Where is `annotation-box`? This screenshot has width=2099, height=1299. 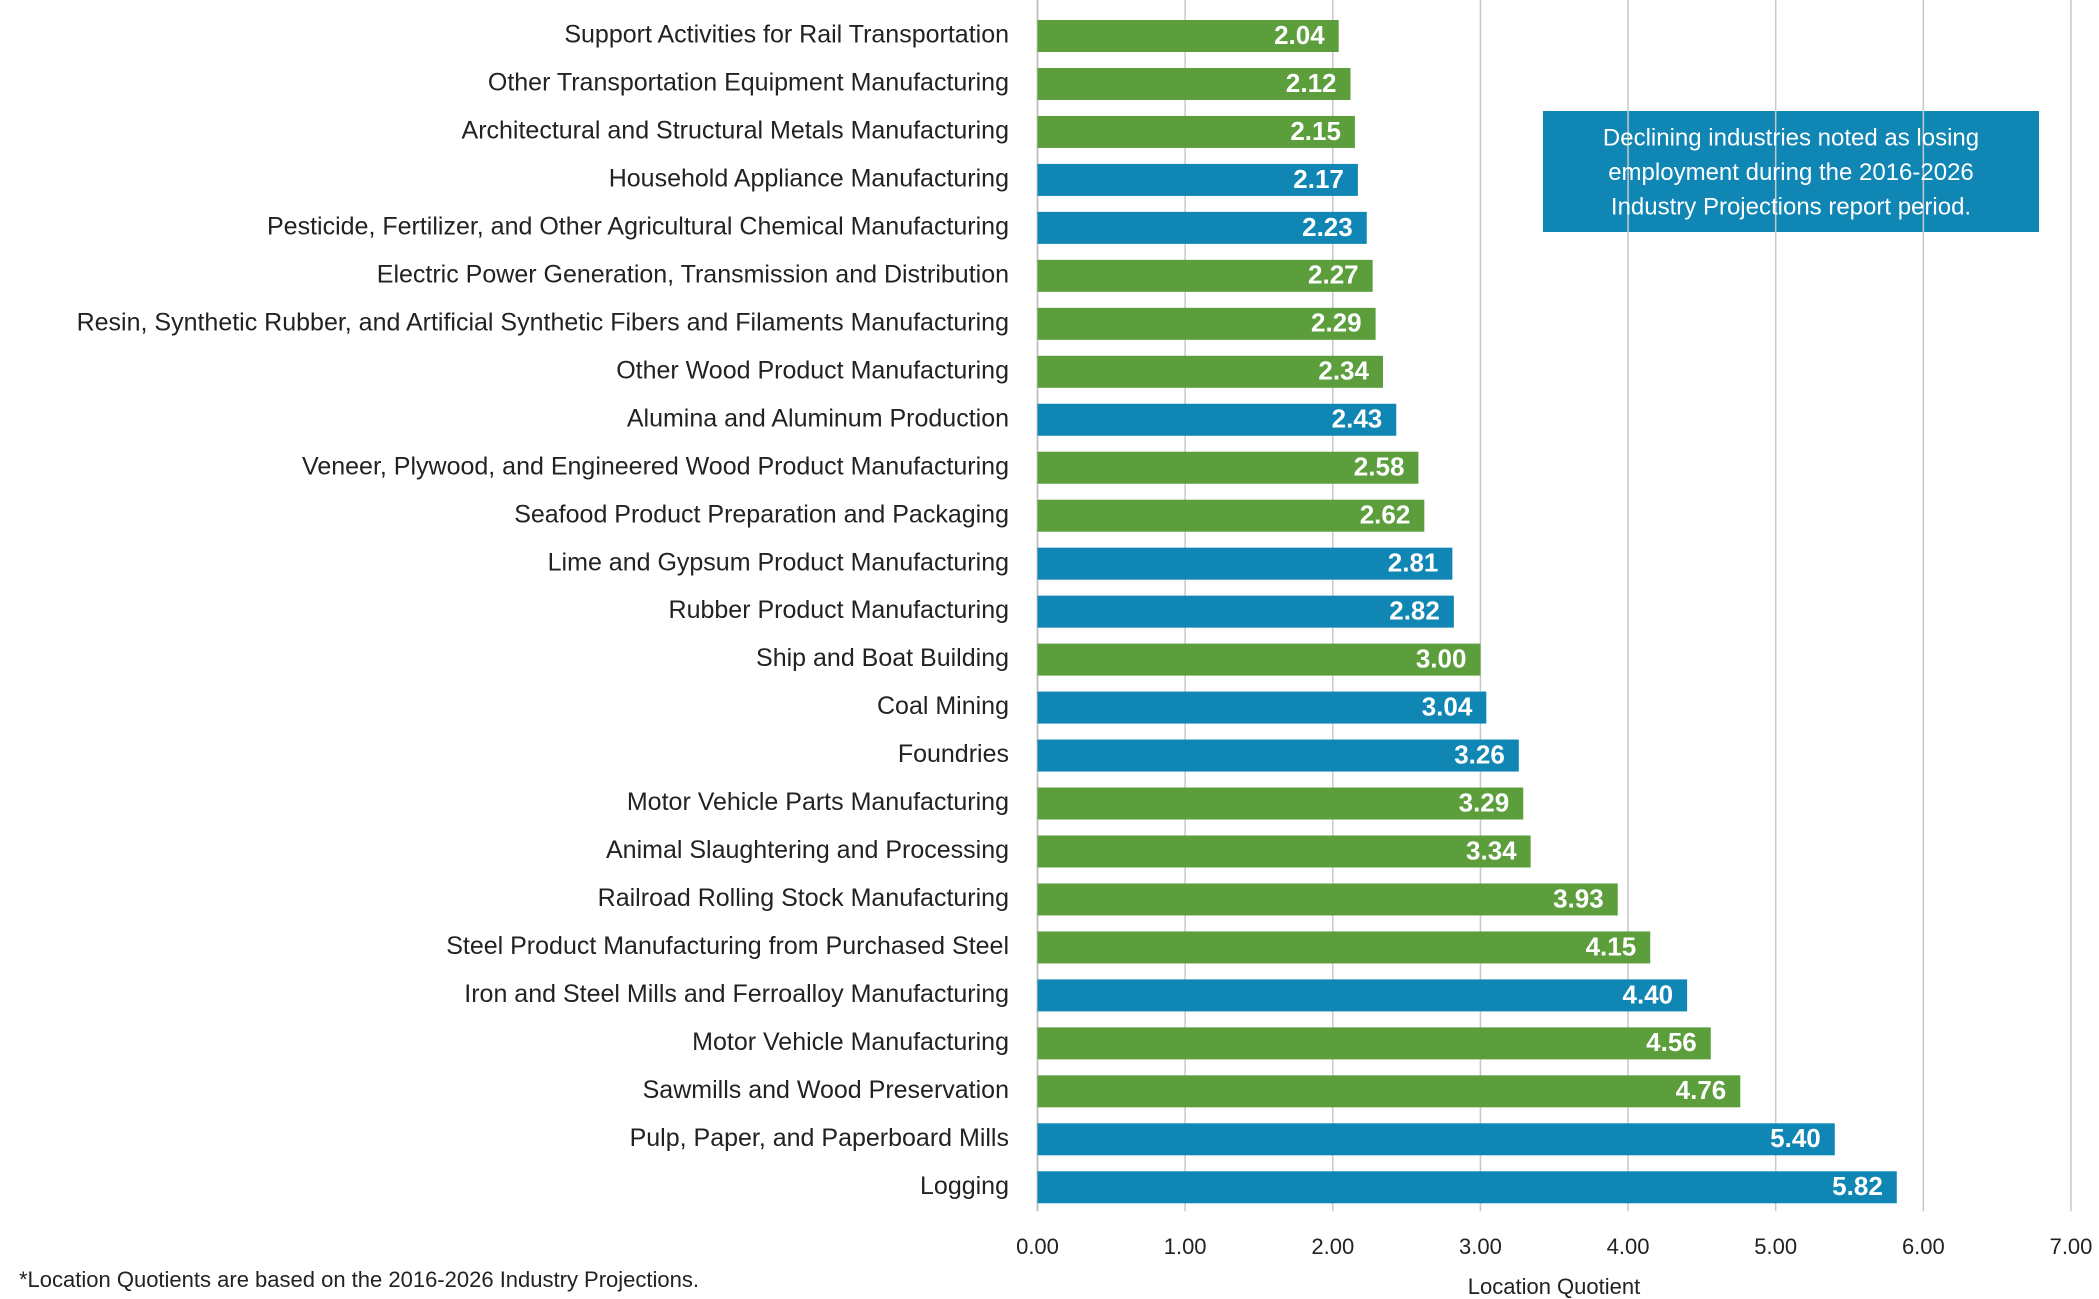
annotation-box is located at coordinates (1791, 171).